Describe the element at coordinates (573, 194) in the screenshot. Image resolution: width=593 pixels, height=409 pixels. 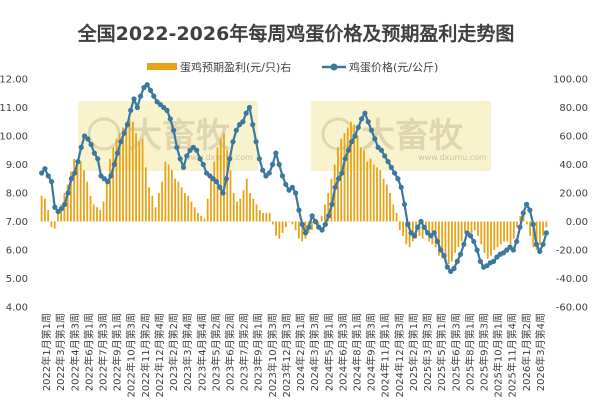
I see `right-tick-label: 20.00` at that location.